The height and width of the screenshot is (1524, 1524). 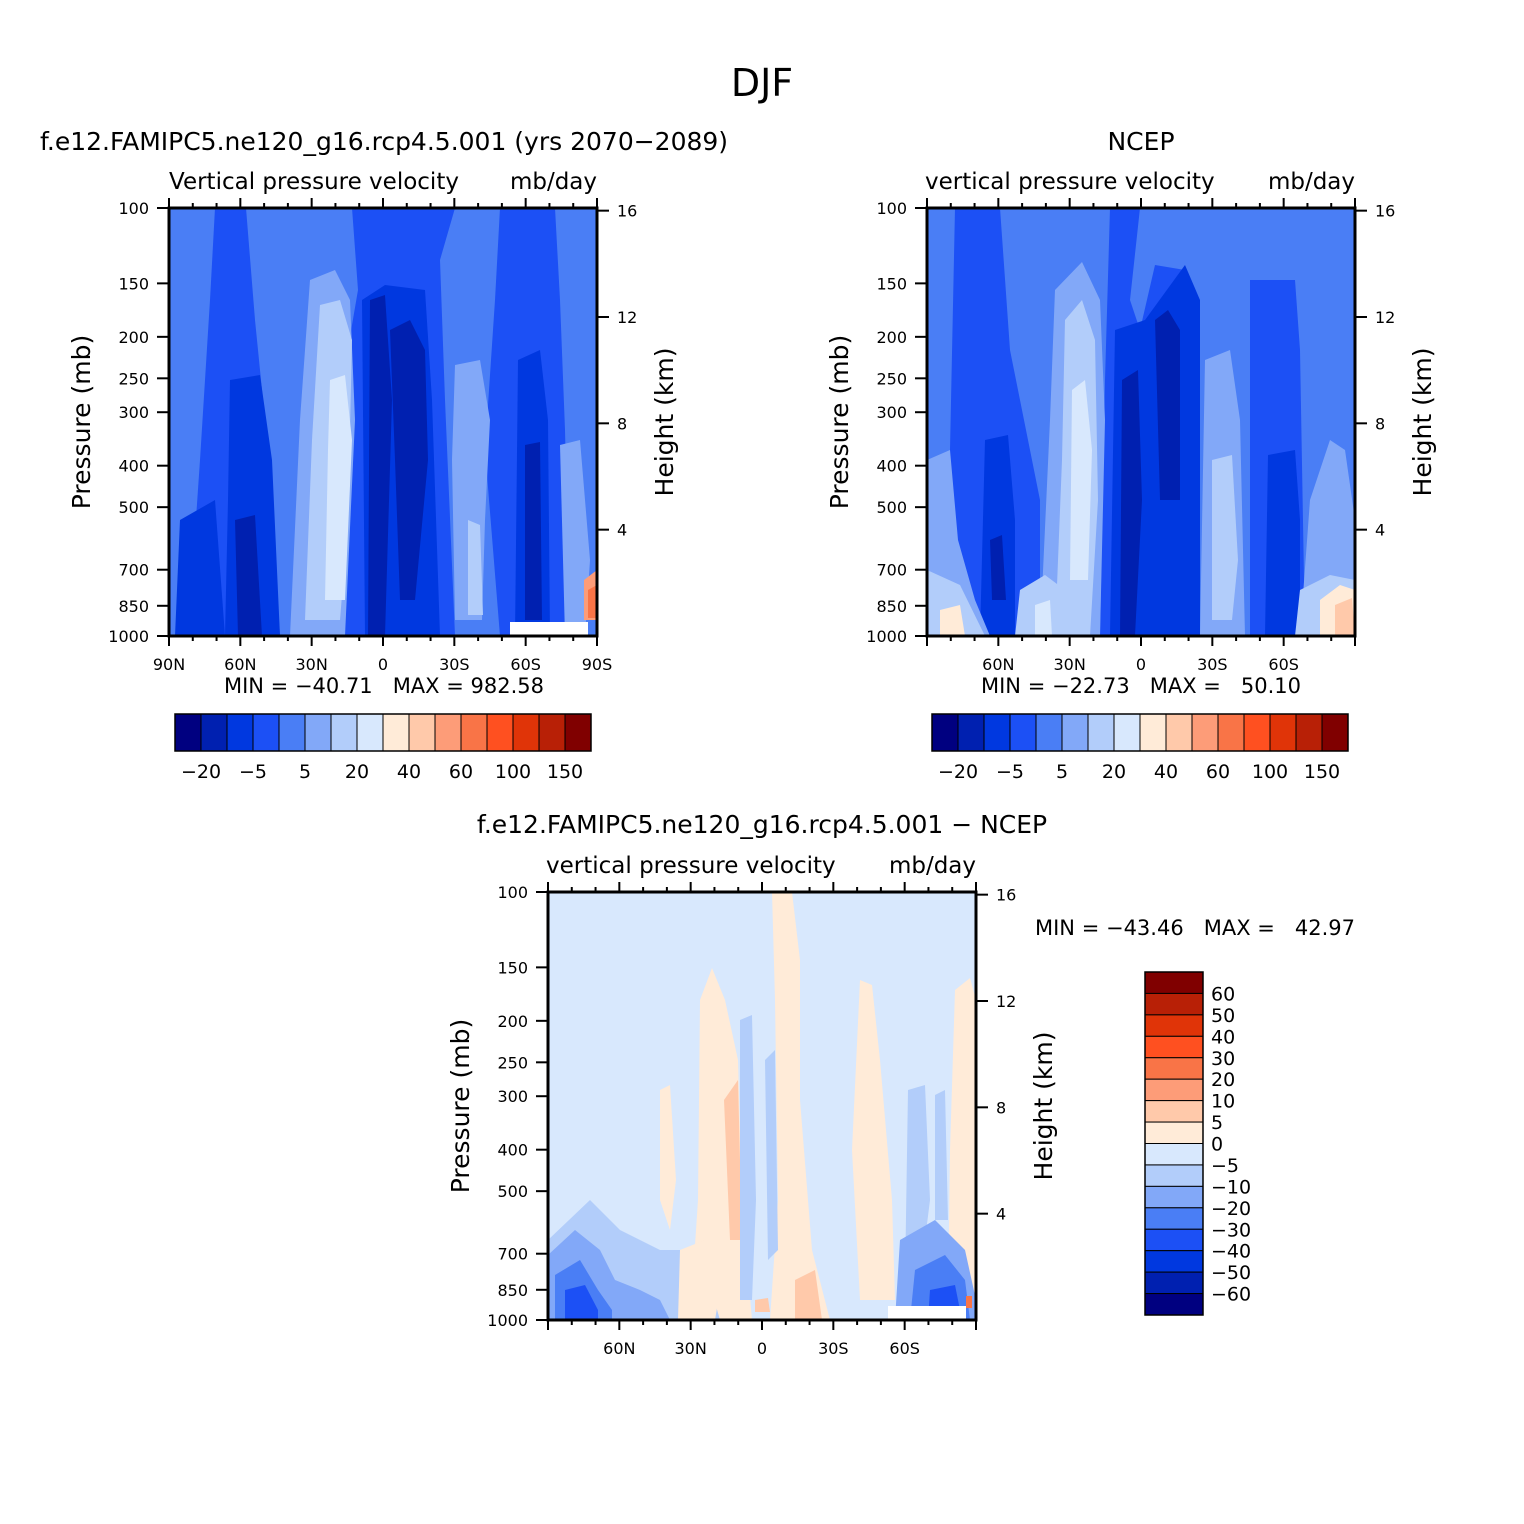 I want to click on panel-ncep-title: NCEP, so click(x=1140, y=141).